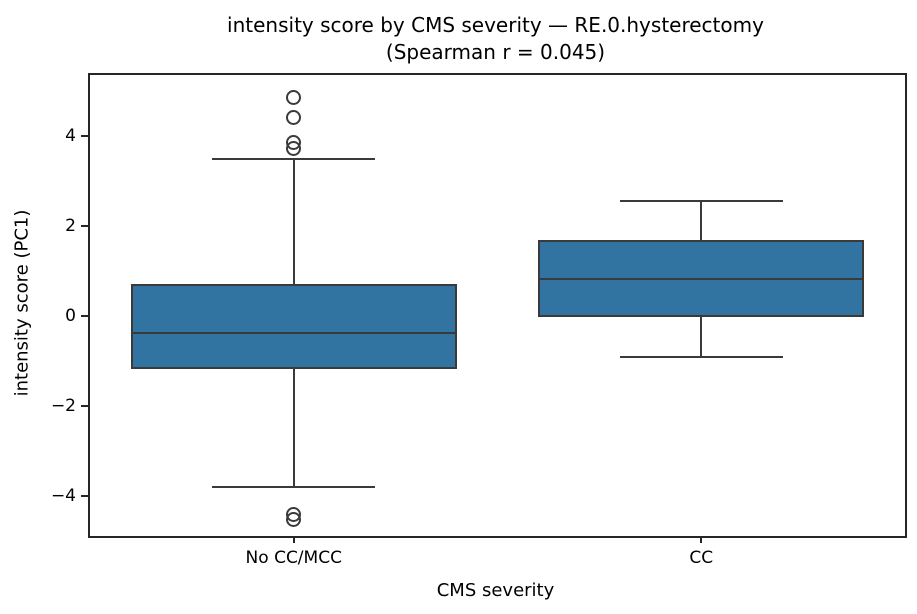 Image resolution: width=917 pixels, height=614 pixels. I want to click on x-tick-label: CC, so click(701, 558).